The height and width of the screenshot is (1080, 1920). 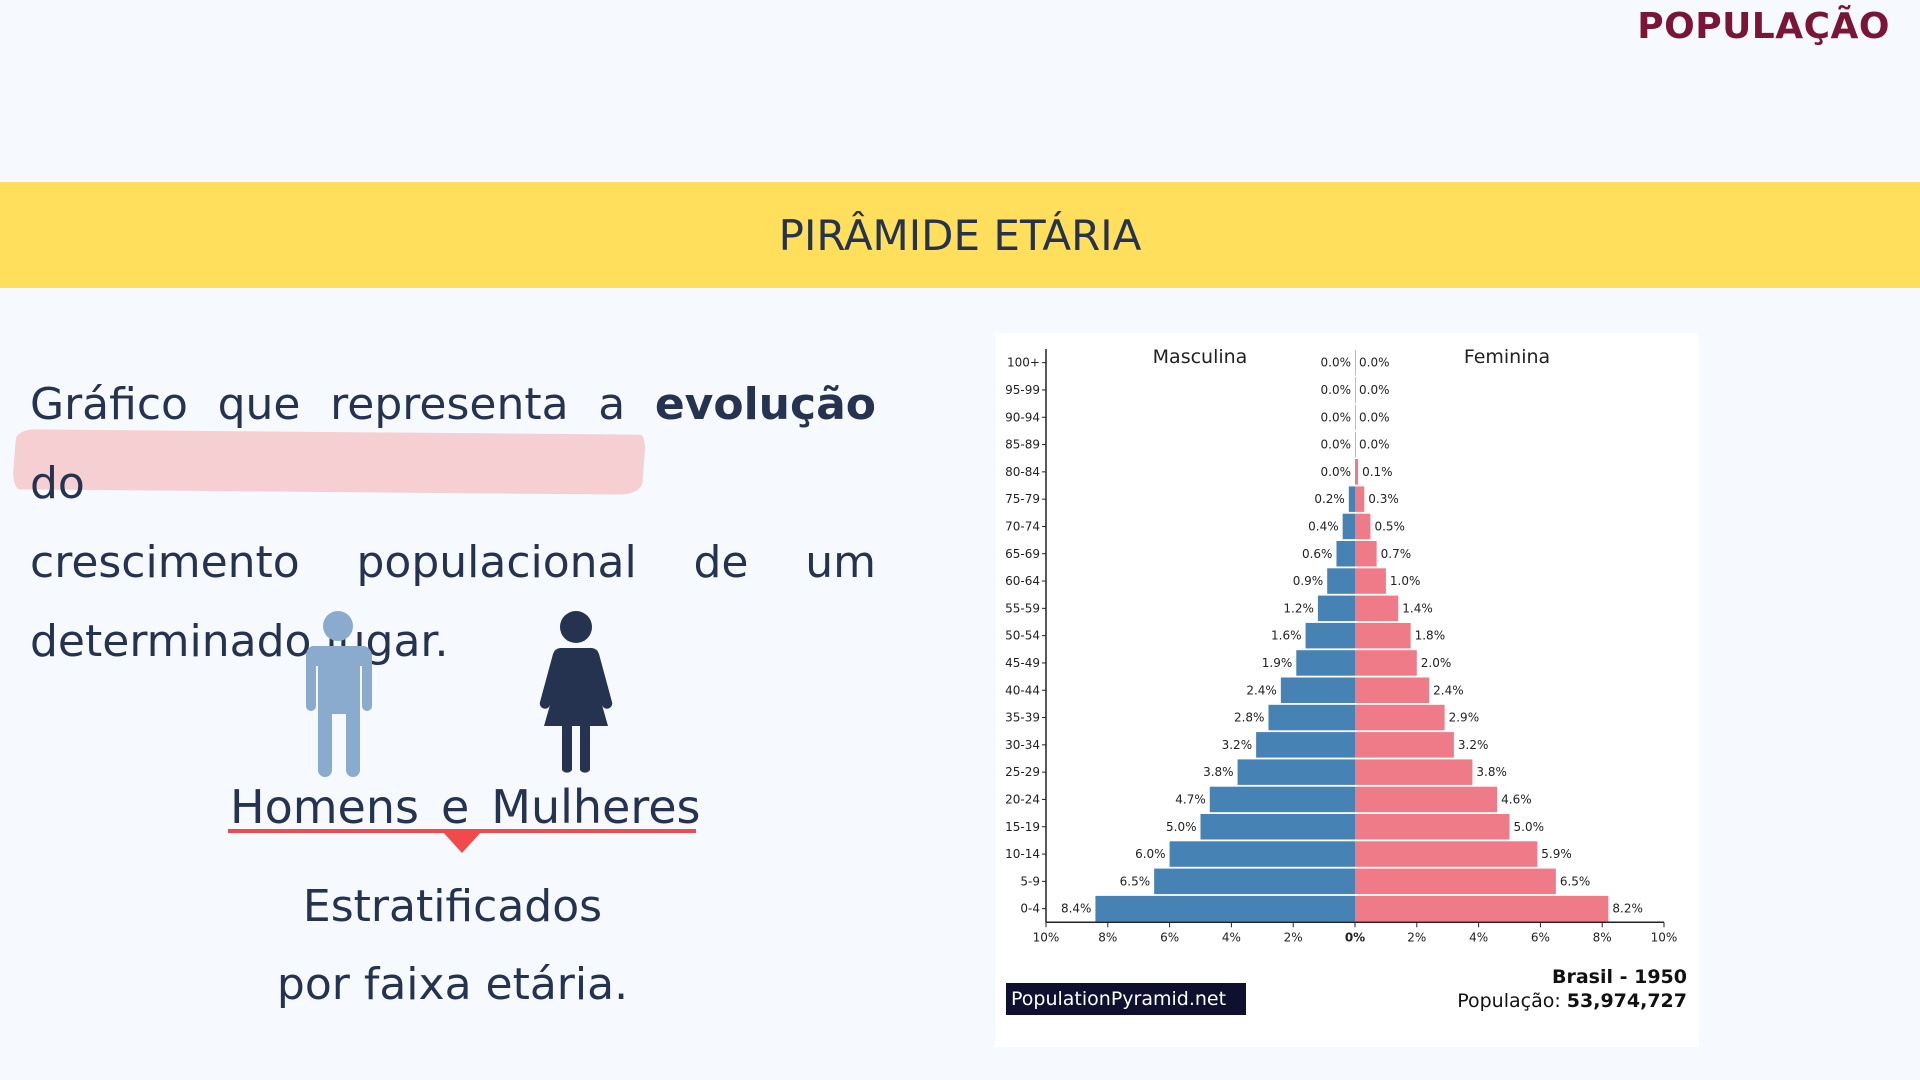 What do you see at coordinates (576, 692) in the screenshot?
I see `woman-icon` at bounding box center [576, 692].